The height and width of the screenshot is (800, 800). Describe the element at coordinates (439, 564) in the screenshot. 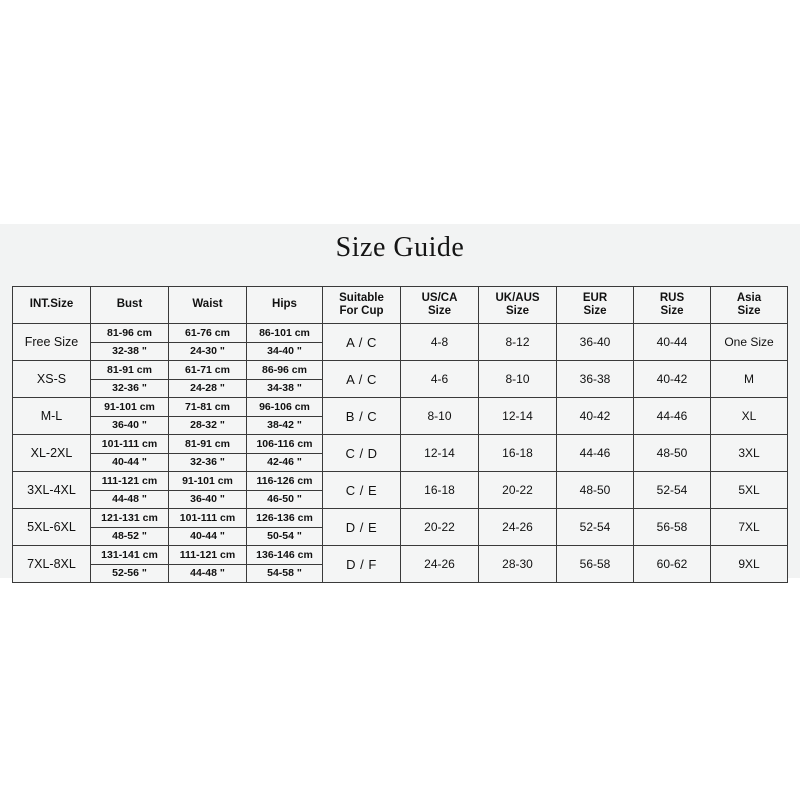

I see `cell-us-ca-size: 24-26` at that location.